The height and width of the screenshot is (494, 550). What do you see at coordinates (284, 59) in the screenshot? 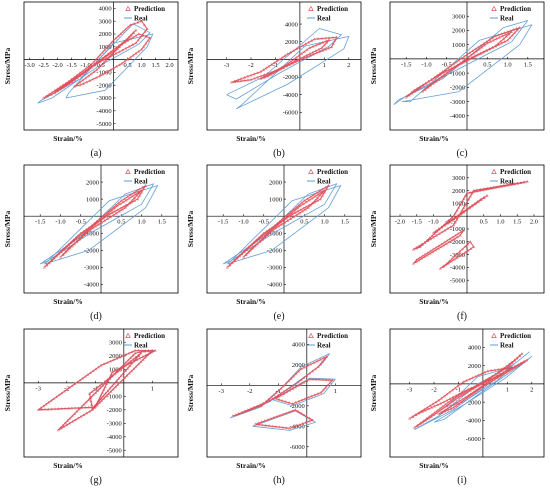
I see `prediction-curve` at bounding box center [284, 59].